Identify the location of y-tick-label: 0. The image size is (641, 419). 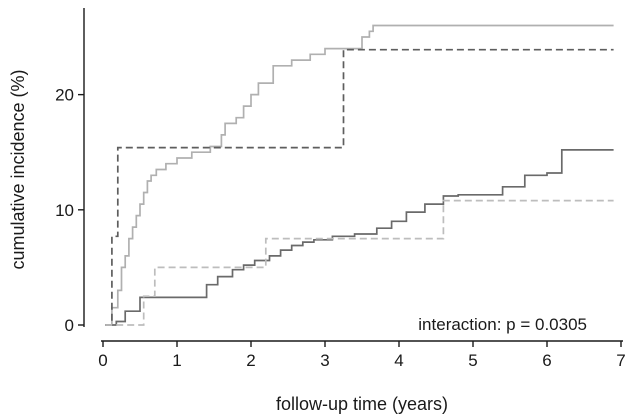
(69, 325).